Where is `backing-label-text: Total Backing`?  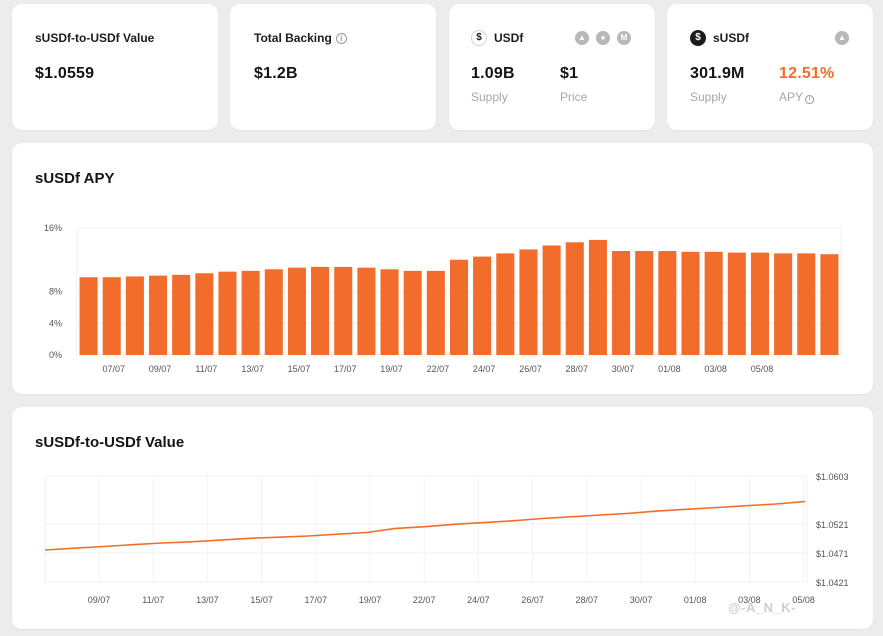
backing-label-text: Total Backing is located at coordinates (293, 38).